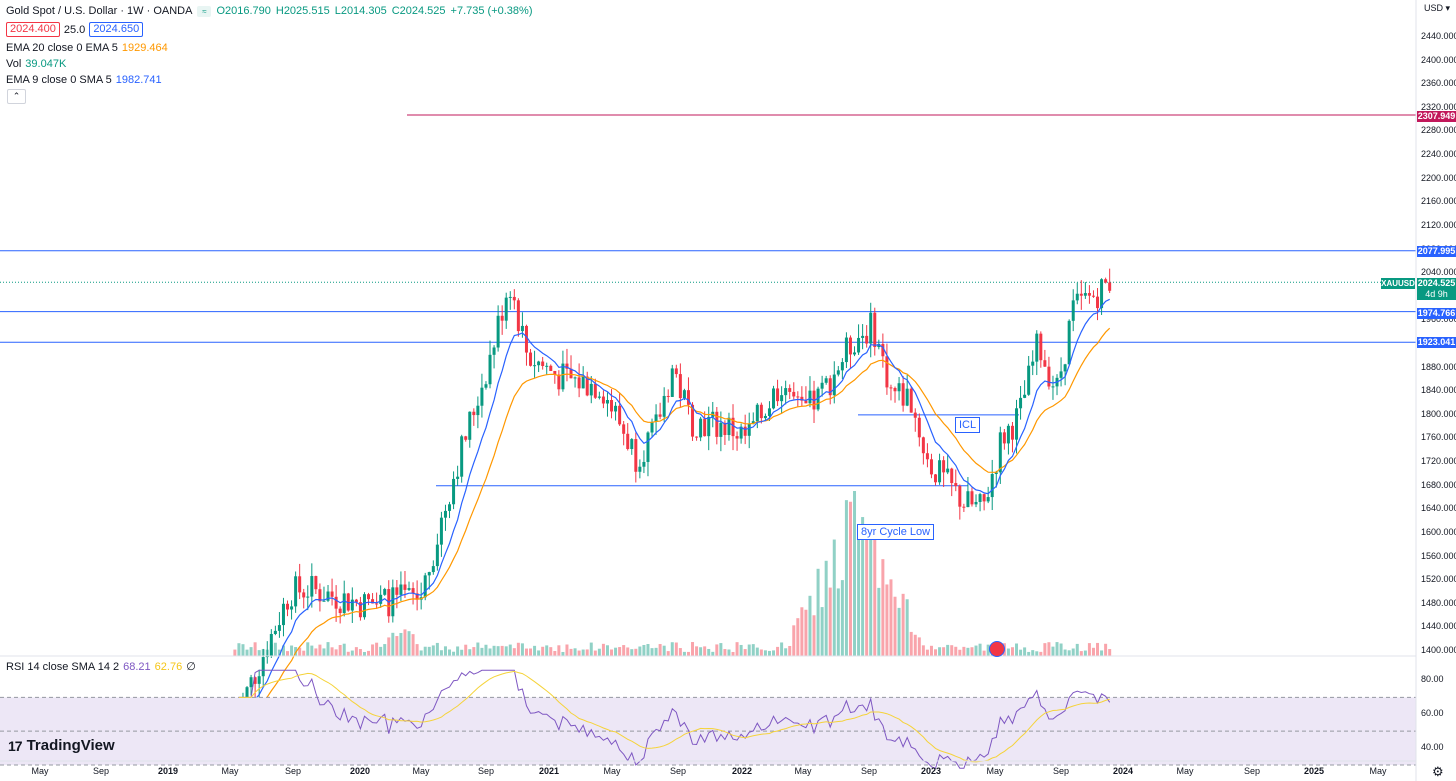 This screenshot has width=1456, height=781. Describe the element at coordinates (1438, 650) in the screenshot. I see `price-tick-label: 1400.000` at that location.